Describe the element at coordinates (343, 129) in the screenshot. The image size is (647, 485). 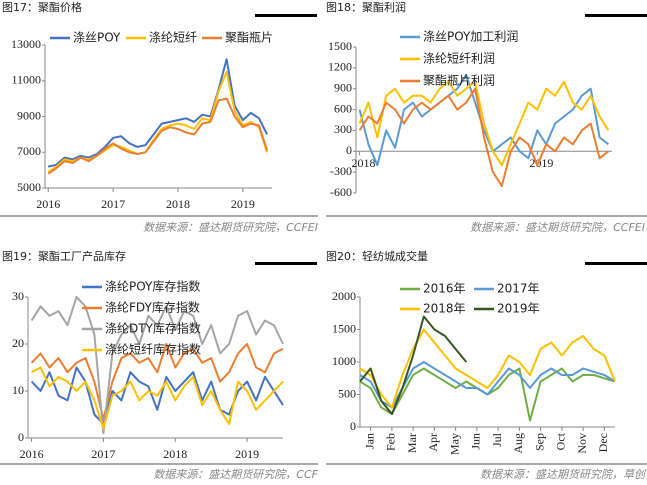
I see `y-tick-label: 300` at that location.